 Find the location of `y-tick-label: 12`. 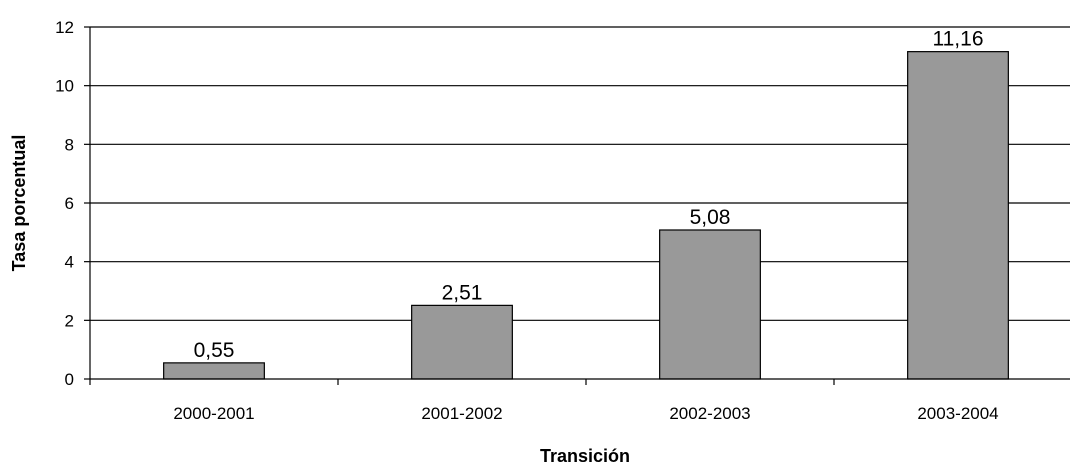

y-tick-label: 12 is located at coordinates (64, 27).